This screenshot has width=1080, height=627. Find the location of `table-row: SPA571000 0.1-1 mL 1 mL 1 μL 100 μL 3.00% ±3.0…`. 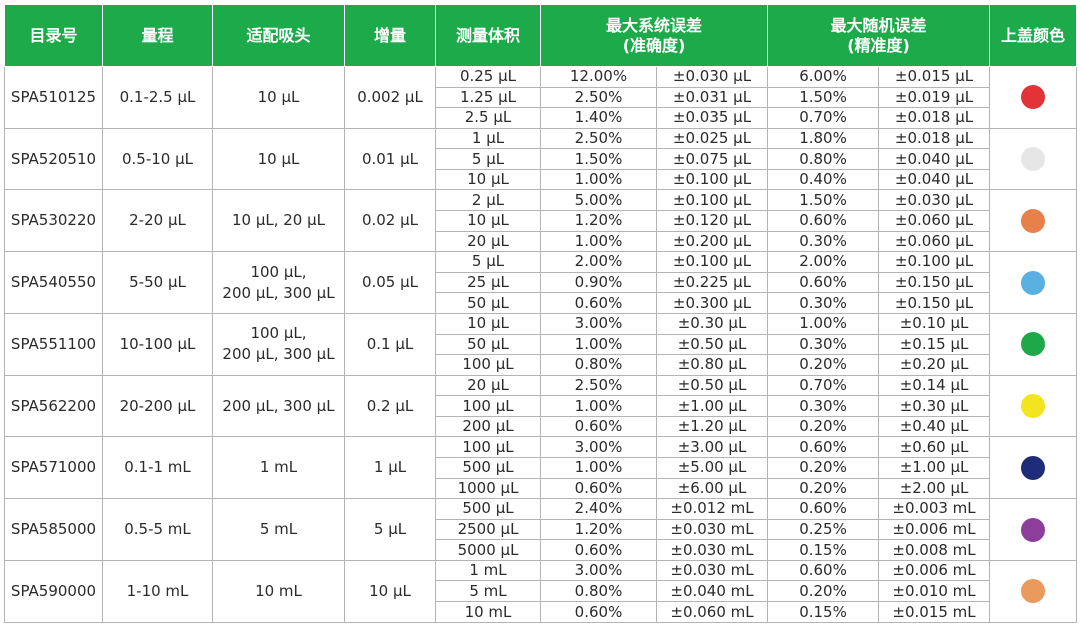

table-row: SPA571000 0.1-1 mL 1 mL 1 μL 100 μL 3.00% ±3.0… is located at coordinates (541, 468).